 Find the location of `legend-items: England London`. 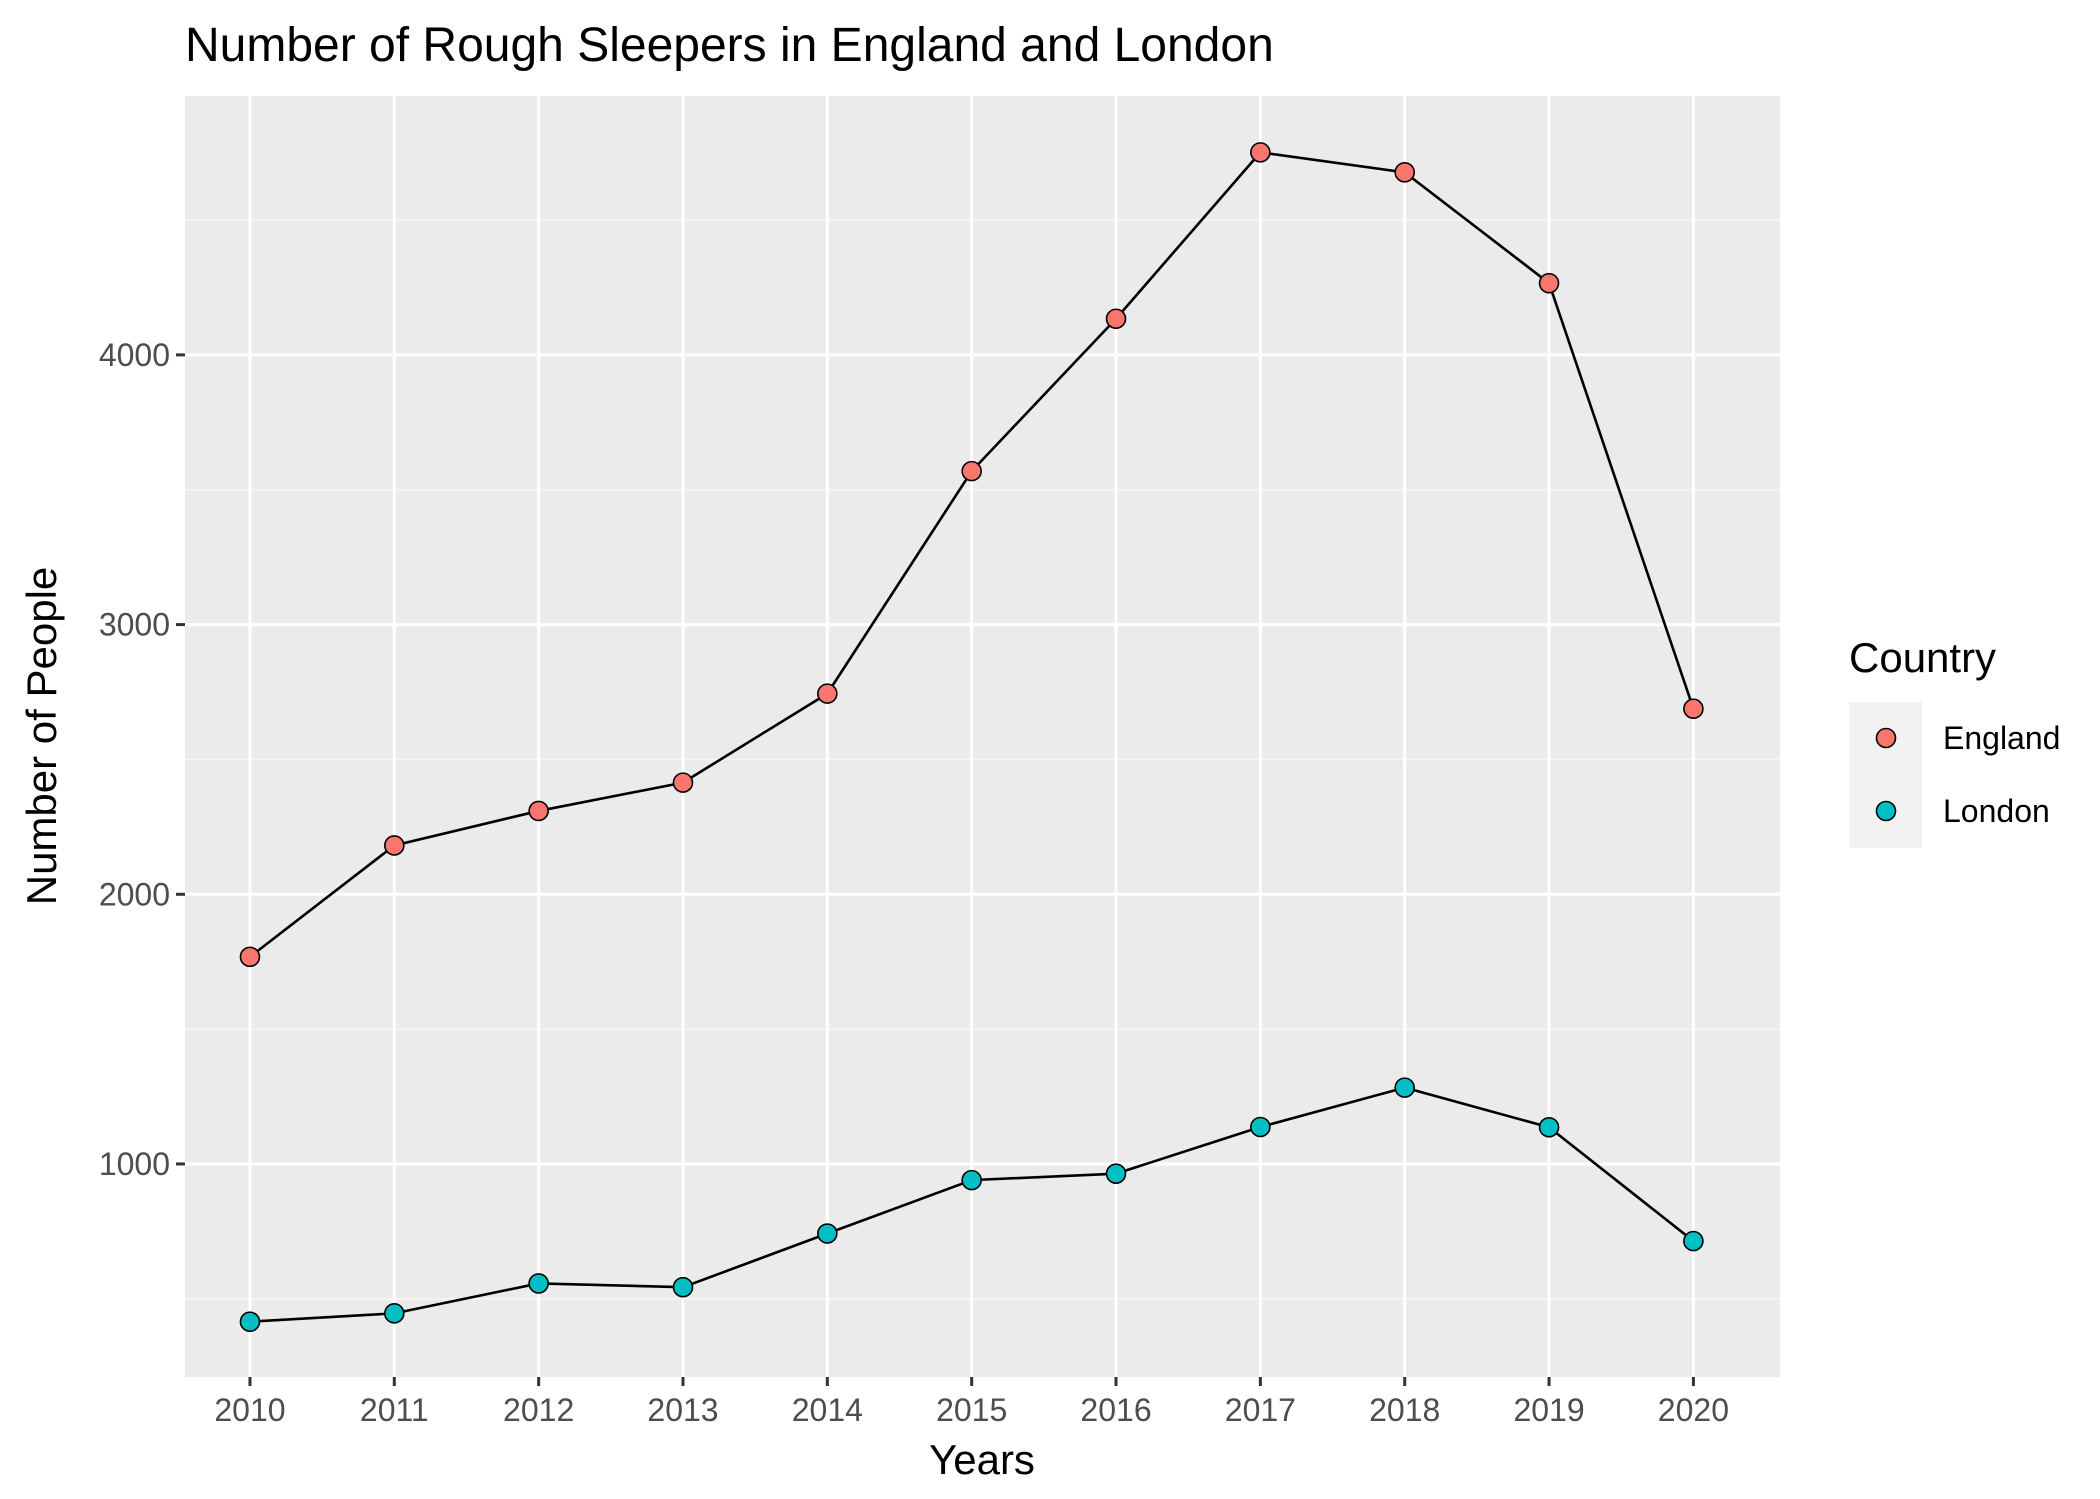

legend-items: England London is located at coordinates (1967, 774).